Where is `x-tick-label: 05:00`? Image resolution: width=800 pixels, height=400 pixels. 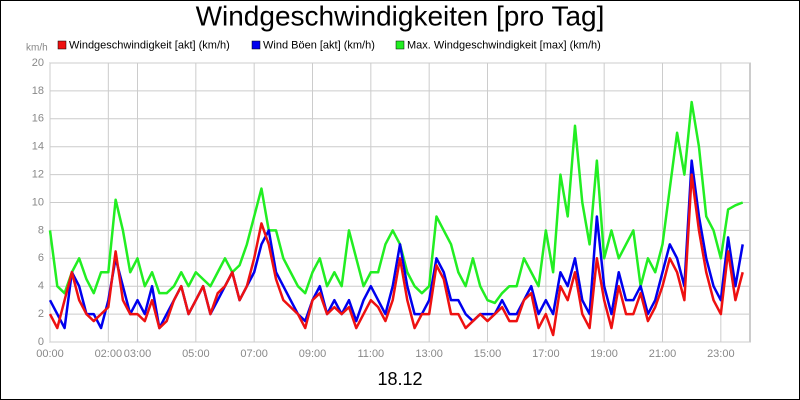
x-tick-label: 05:00 is located at coordinates (196, 354).